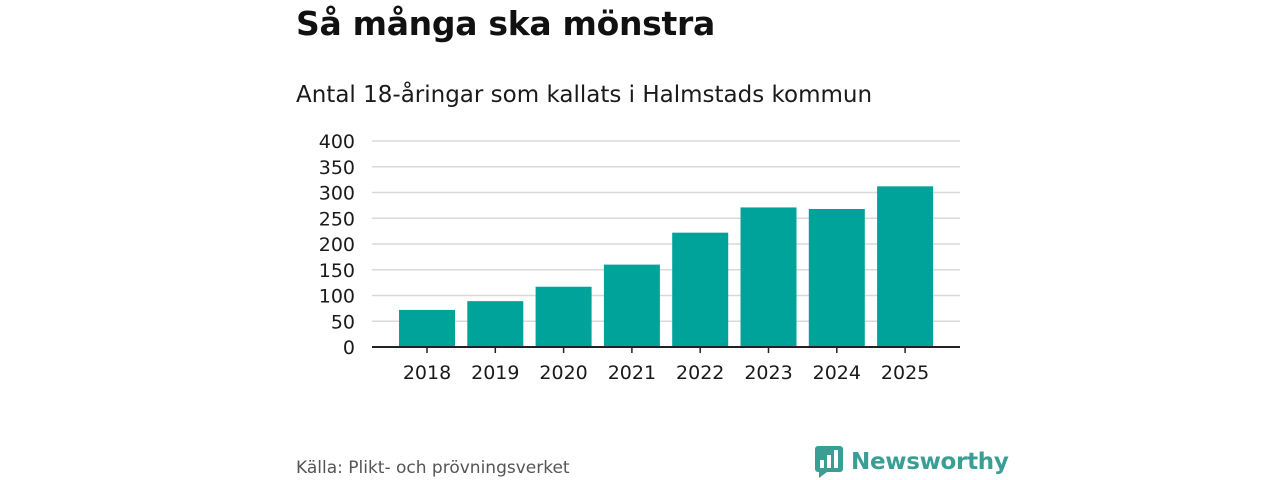  I want to click on y-tick-label: 400, so click(337, 142).